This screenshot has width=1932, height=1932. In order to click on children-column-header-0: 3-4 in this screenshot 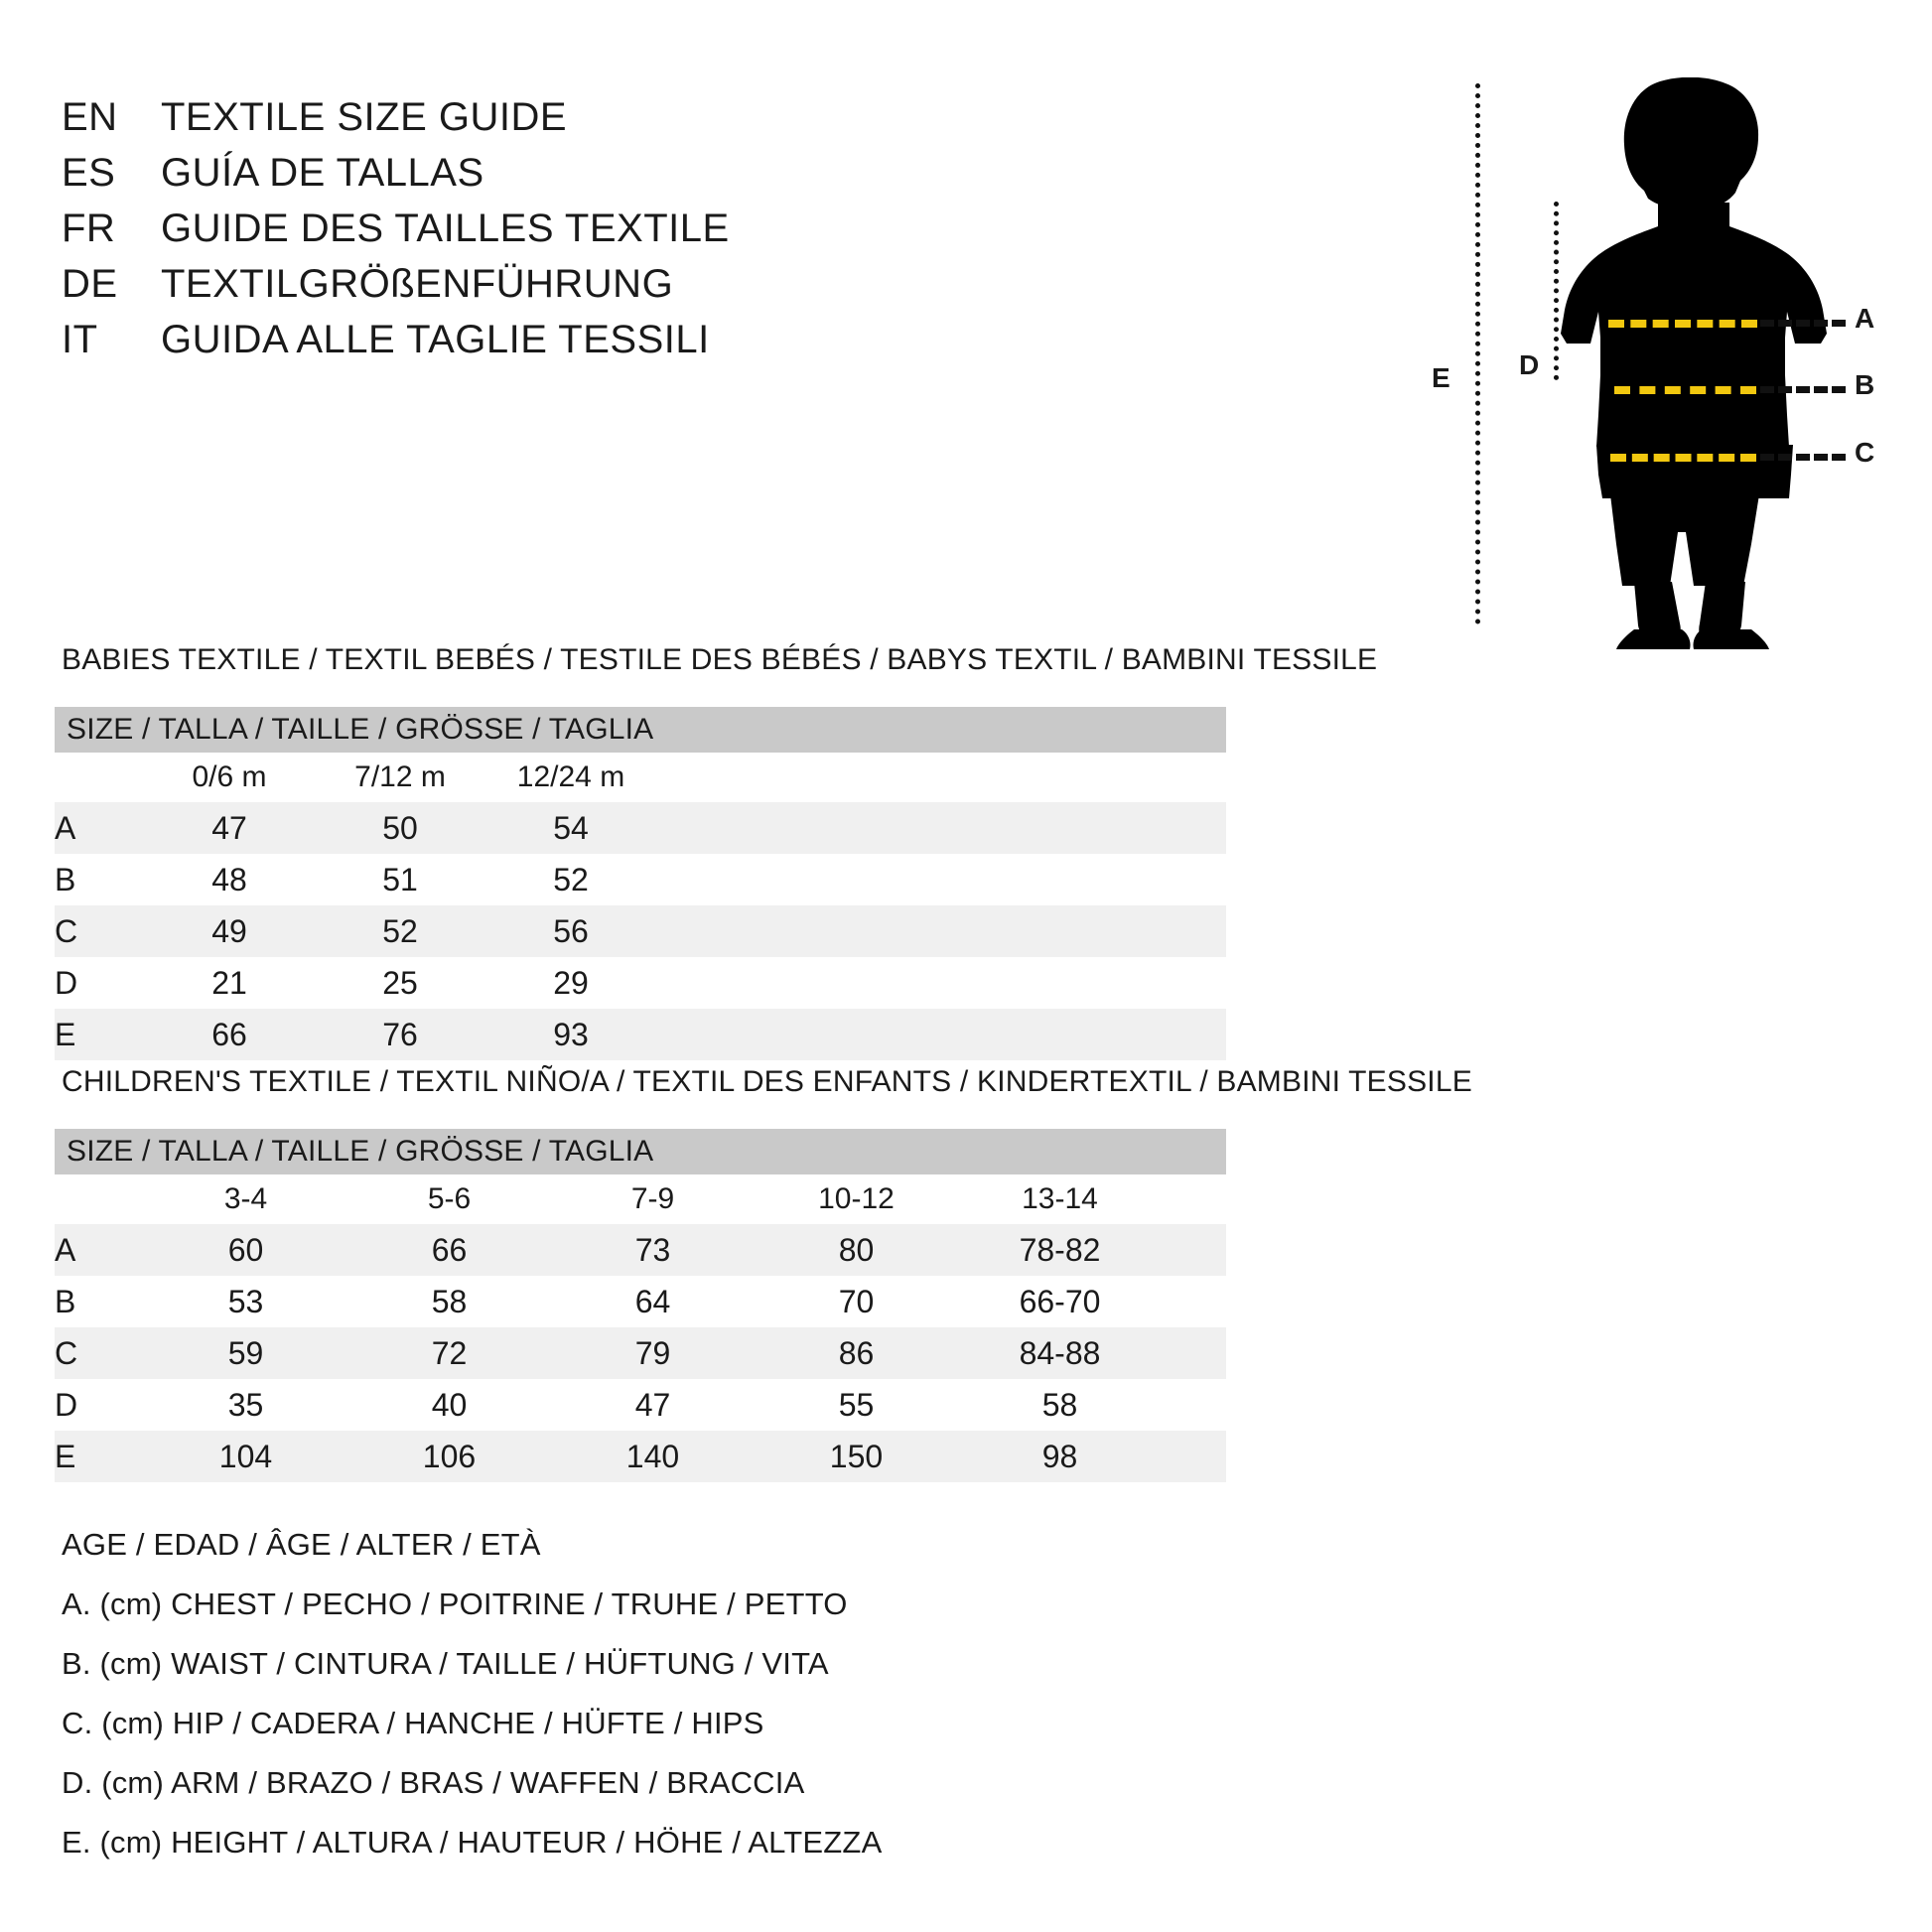, I will do `click(245, 1199)`.